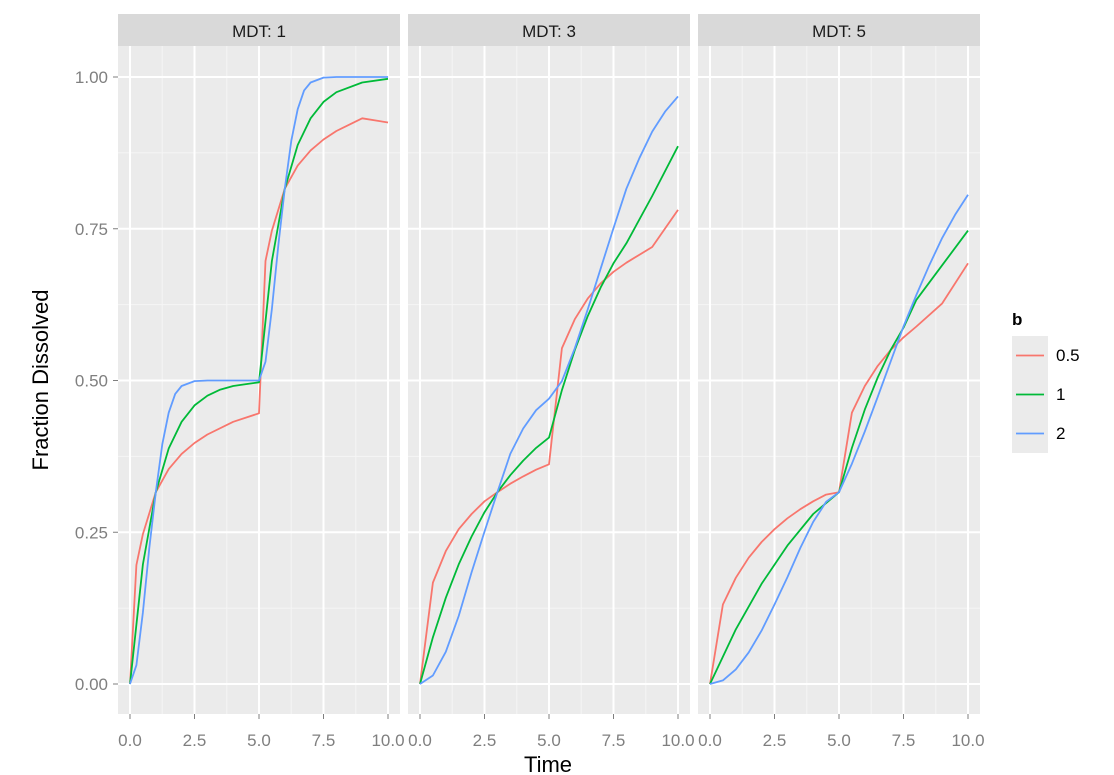 The height and width of the screenshot is (775, 1114). I want to click on legend-key-label: 2, so click(1060, 433).